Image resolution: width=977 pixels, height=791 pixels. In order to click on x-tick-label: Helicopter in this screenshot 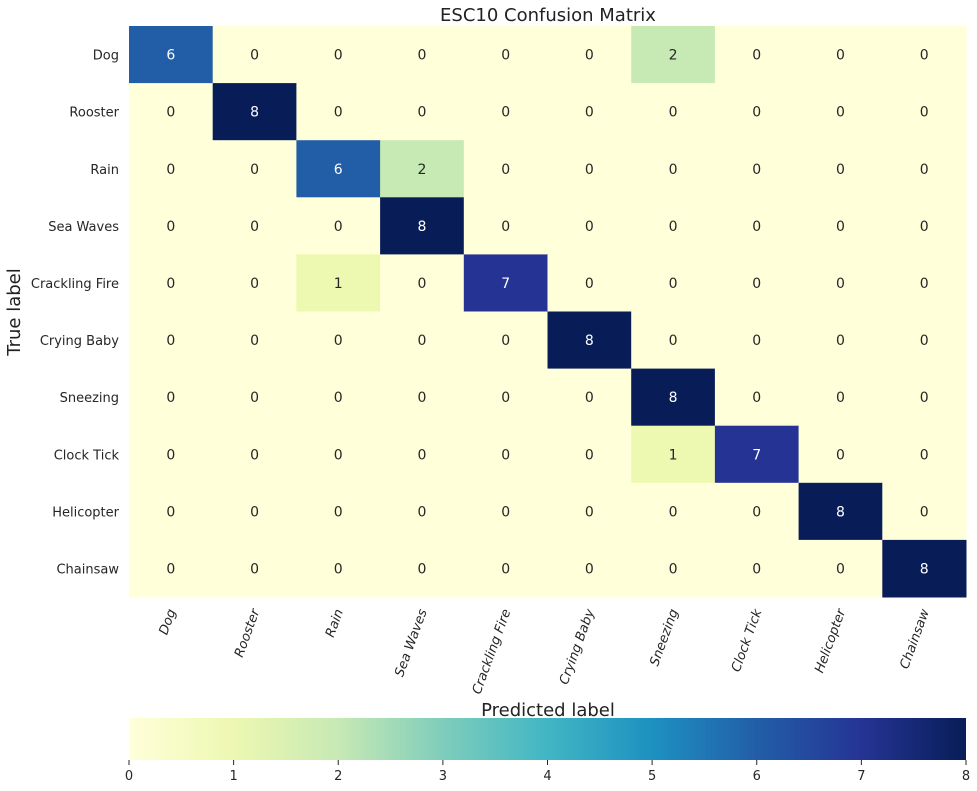, I will do `click(831, 640)`.